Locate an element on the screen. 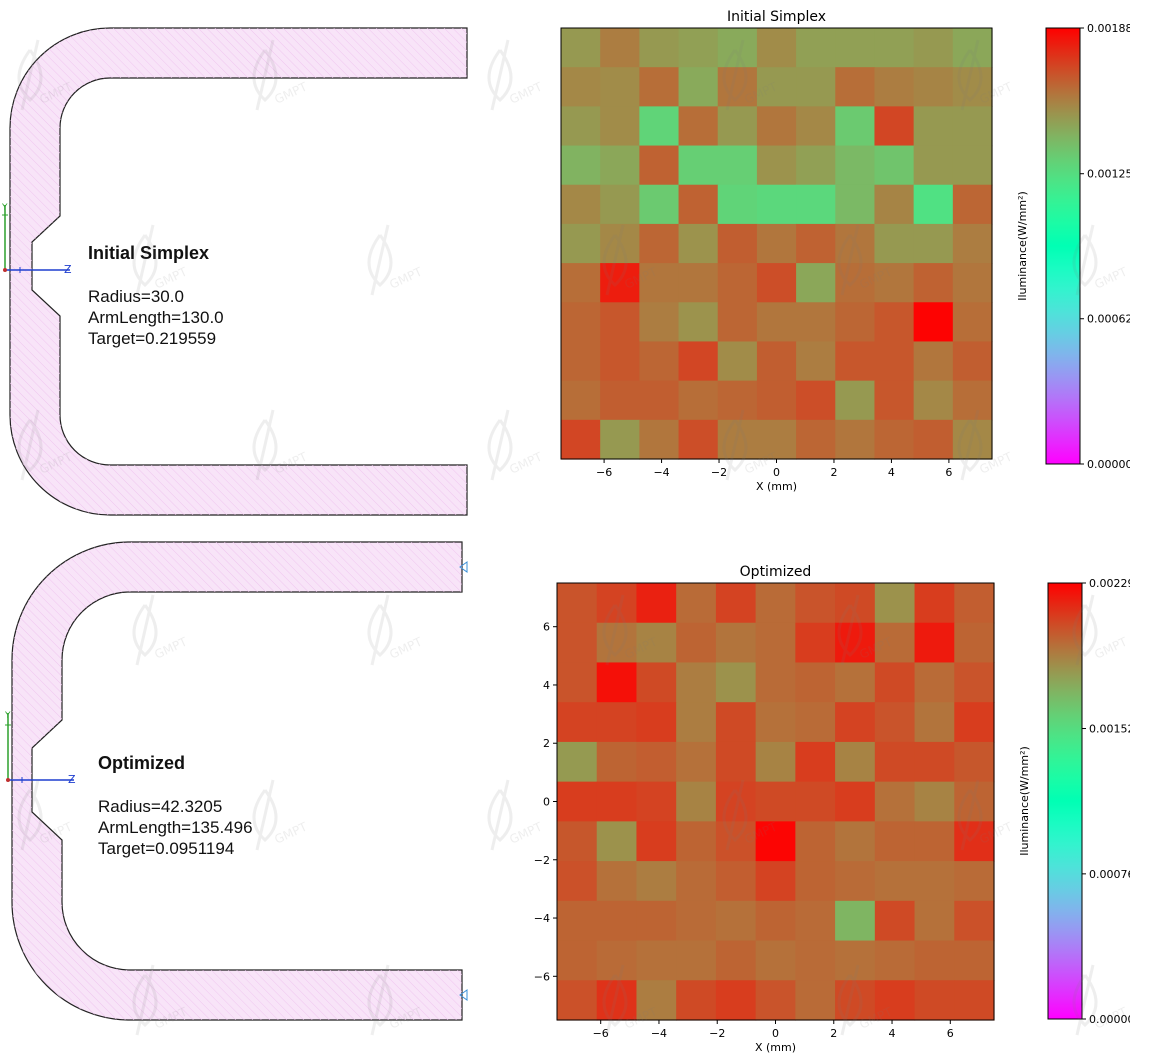 This screenshot has width=1157, height=1053. info-radius: Radius=30.0 is located at coordinates (136, 296).